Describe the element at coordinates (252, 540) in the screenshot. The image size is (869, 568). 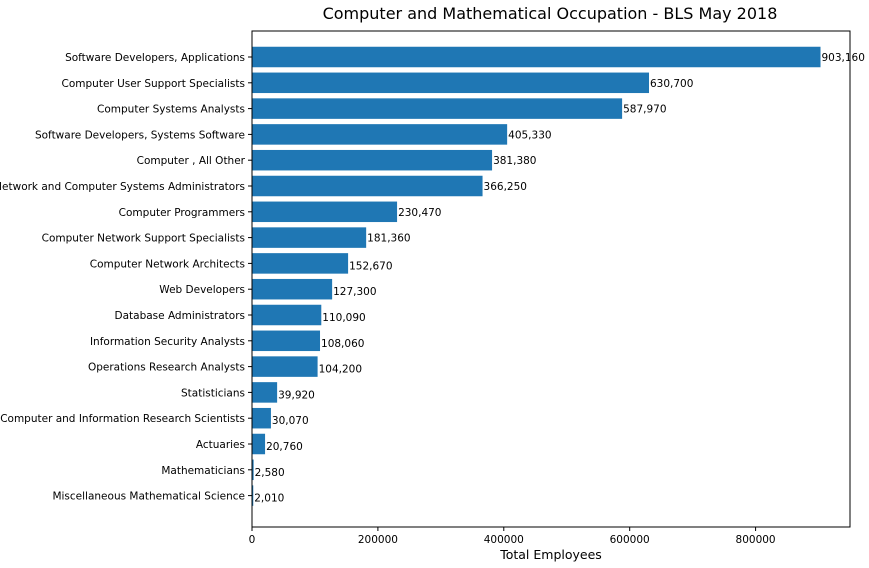
I see `x-tick-label: 0` at that location.